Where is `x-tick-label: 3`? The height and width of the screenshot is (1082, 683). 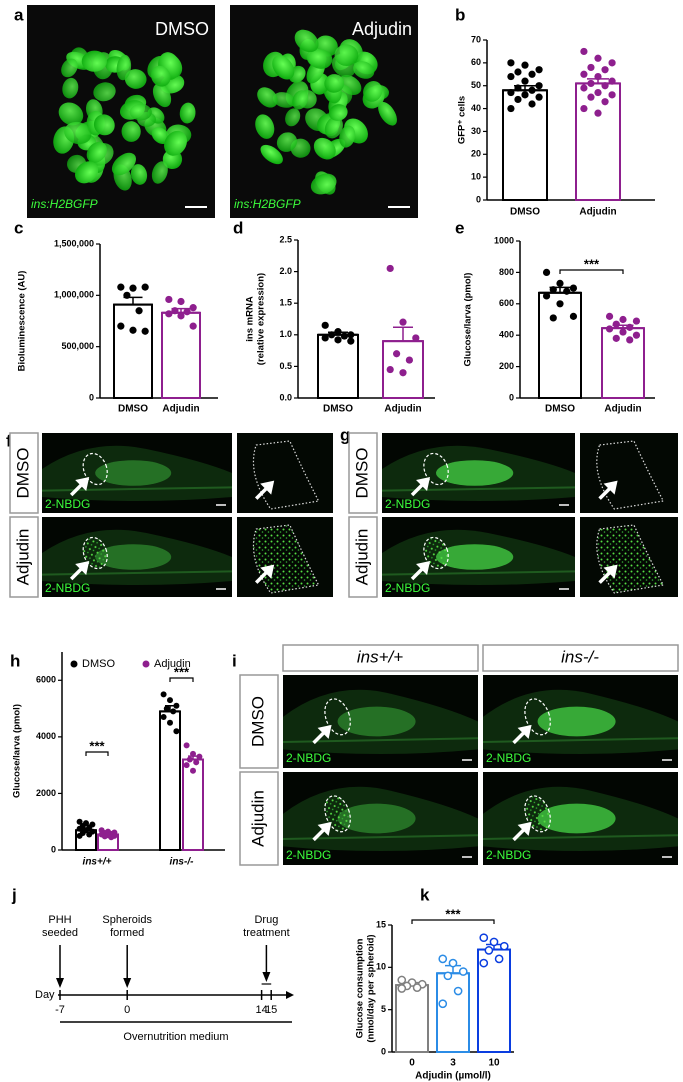
x-tick-label: 3 is located at coordinates (453, 1063).